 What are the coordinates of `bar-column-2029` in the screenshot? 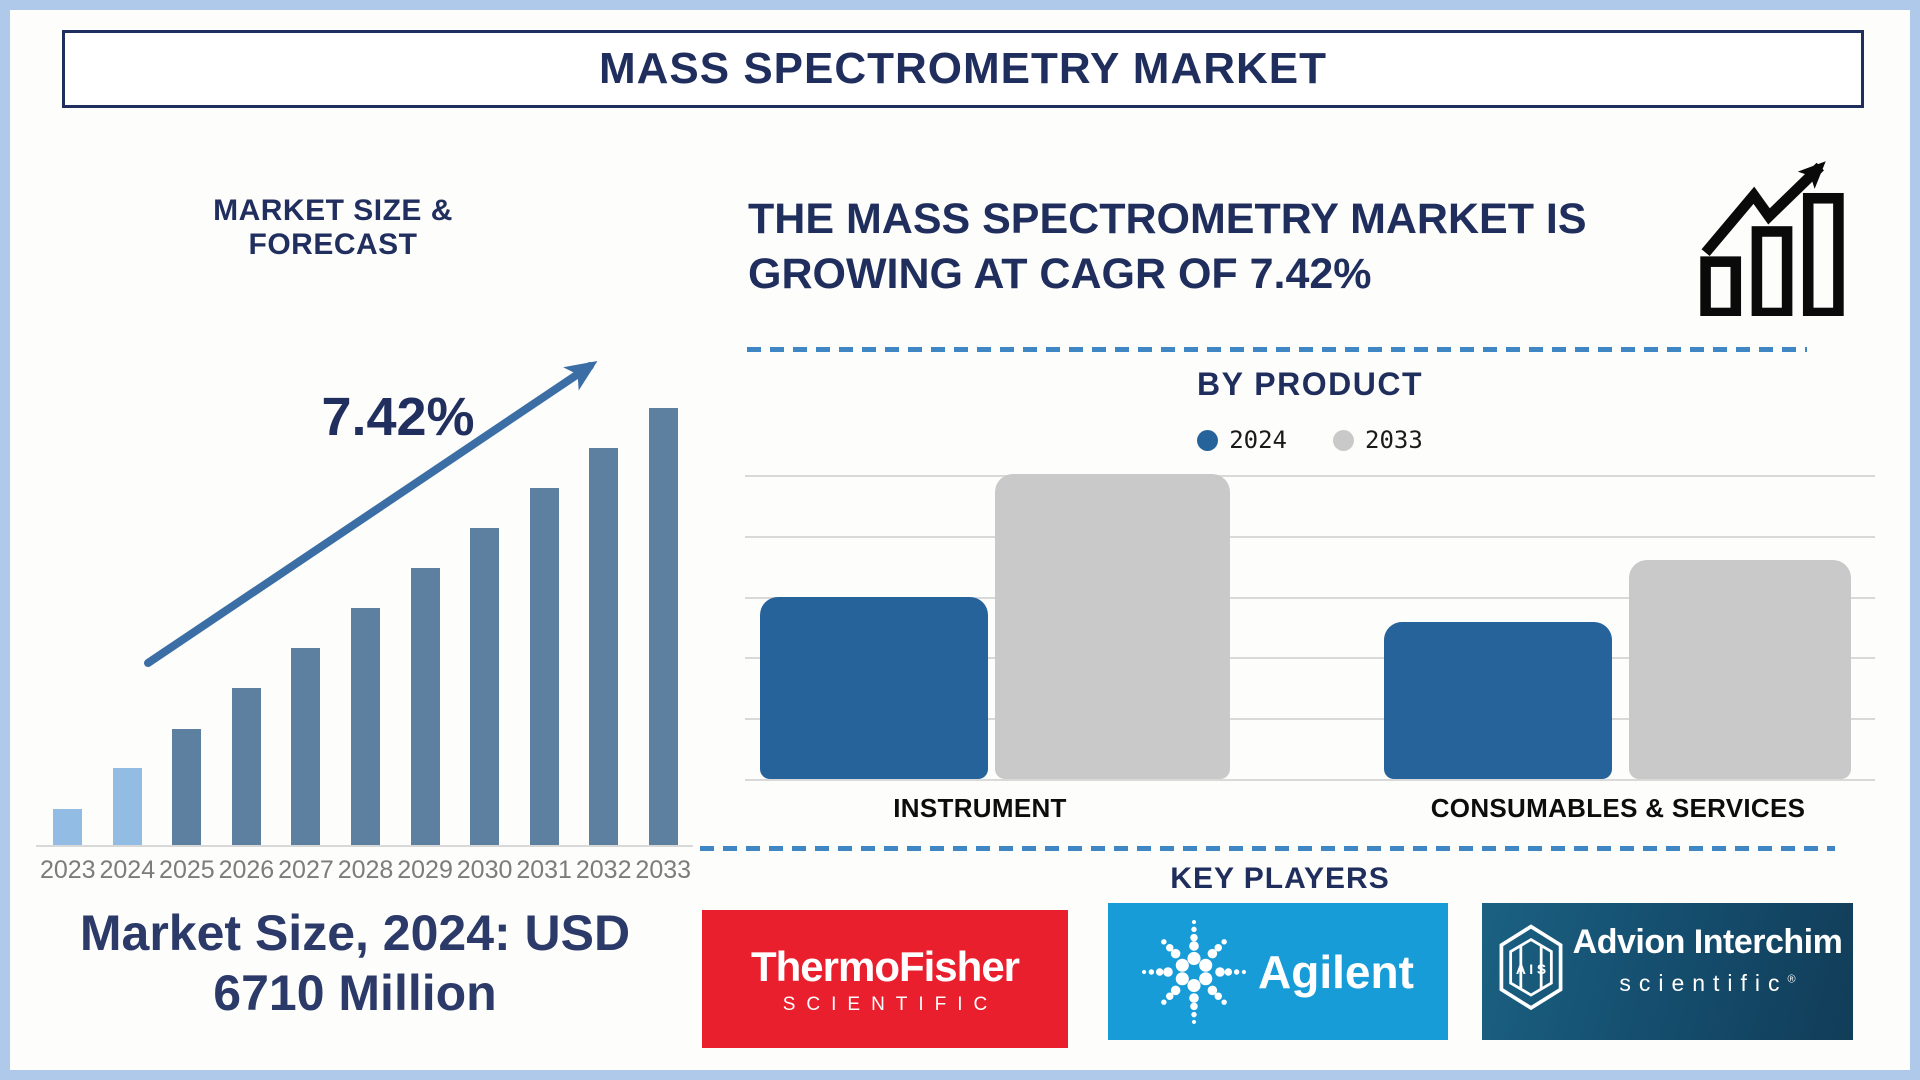 It's located at (425, 623).